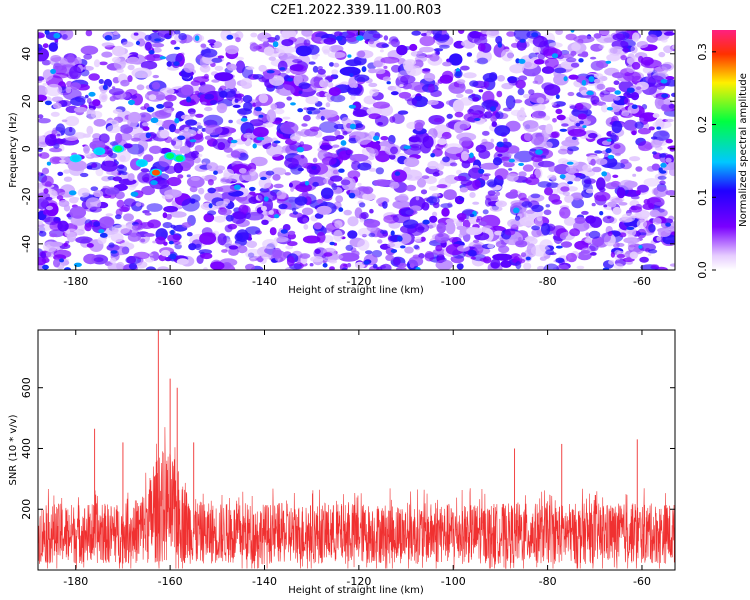  Describe the element at coordinates (702, 270) in the screenshot. I see `colorbar-tick-label: 0.0` at that location.